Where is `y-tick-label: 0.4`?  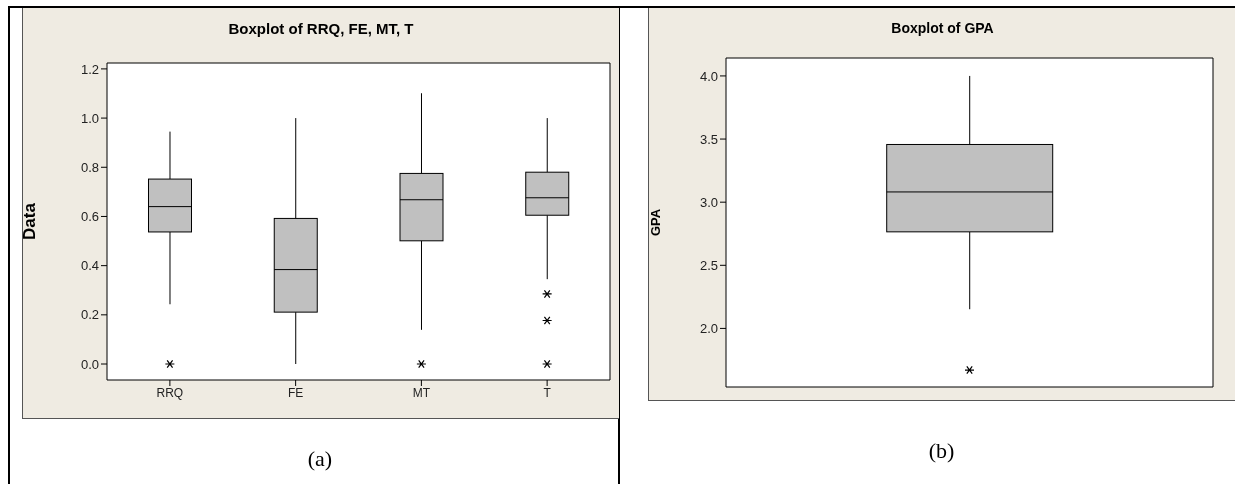
y-tick-label: 0.4 is located at coordinates (89, 266).